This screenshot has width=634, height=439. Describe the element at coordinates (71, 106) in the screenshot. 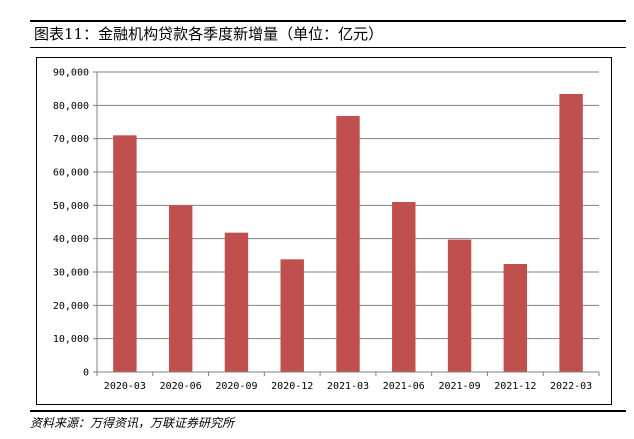

I see `y-tick-label: 80,000` at that location.